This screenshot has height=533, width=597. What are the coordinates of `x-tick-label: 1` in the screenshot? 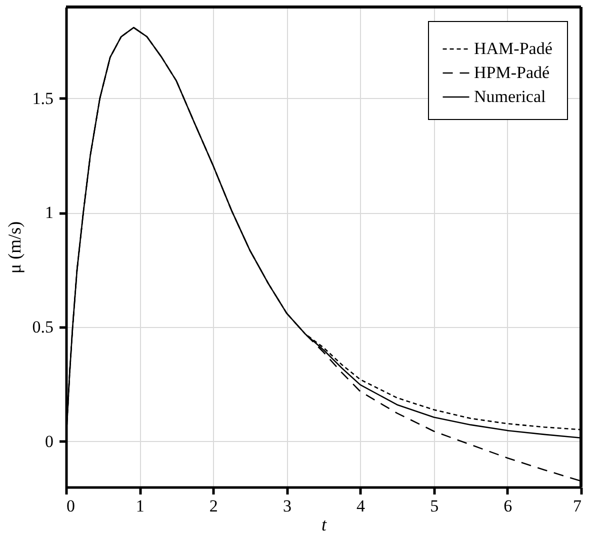 It's located at (140, 506).